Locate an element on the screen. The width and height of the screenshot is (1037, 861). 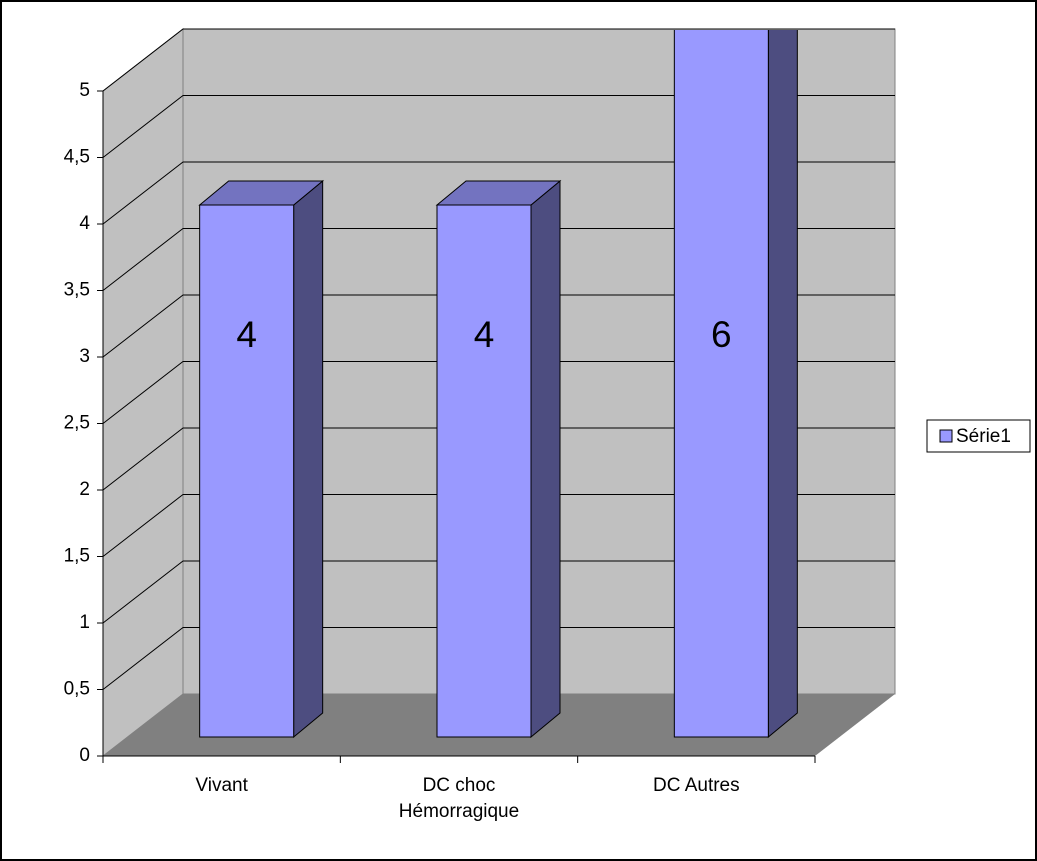
y-tick-label: 4 is located at coordinates (84, 223).